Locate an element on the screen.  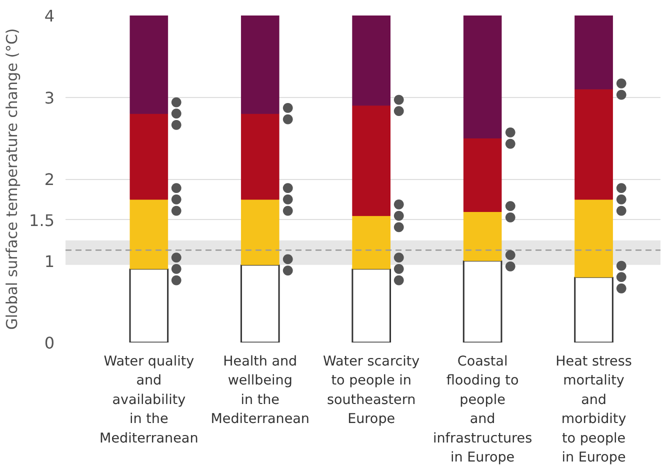
y-axis-title: Global surface temperature change (°C) is located at coordinates (12, 179).